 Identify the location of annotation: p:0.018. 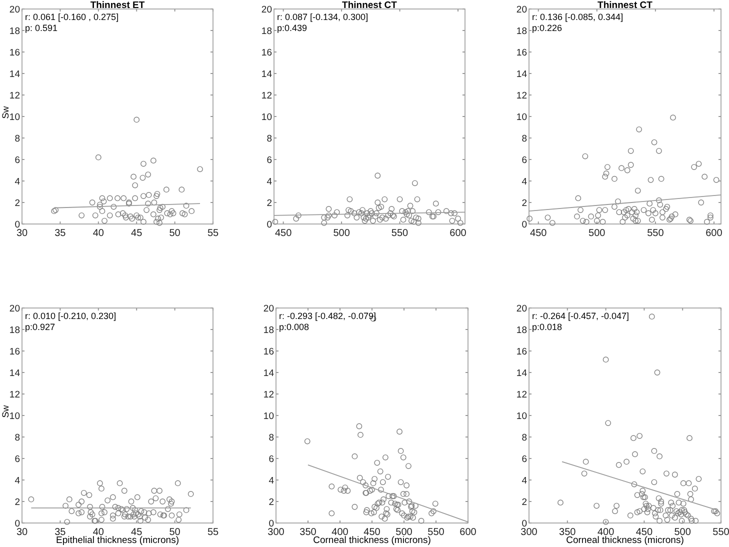
(547, 327).